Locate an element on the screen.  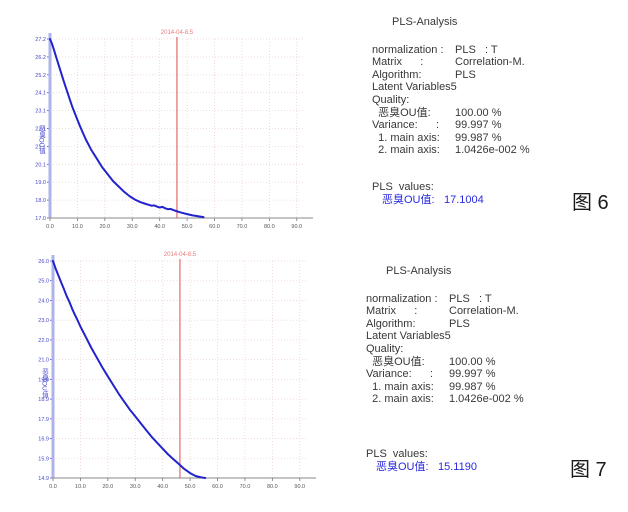
y-tick-label: 22.0 is located at coordinates (43, 341).